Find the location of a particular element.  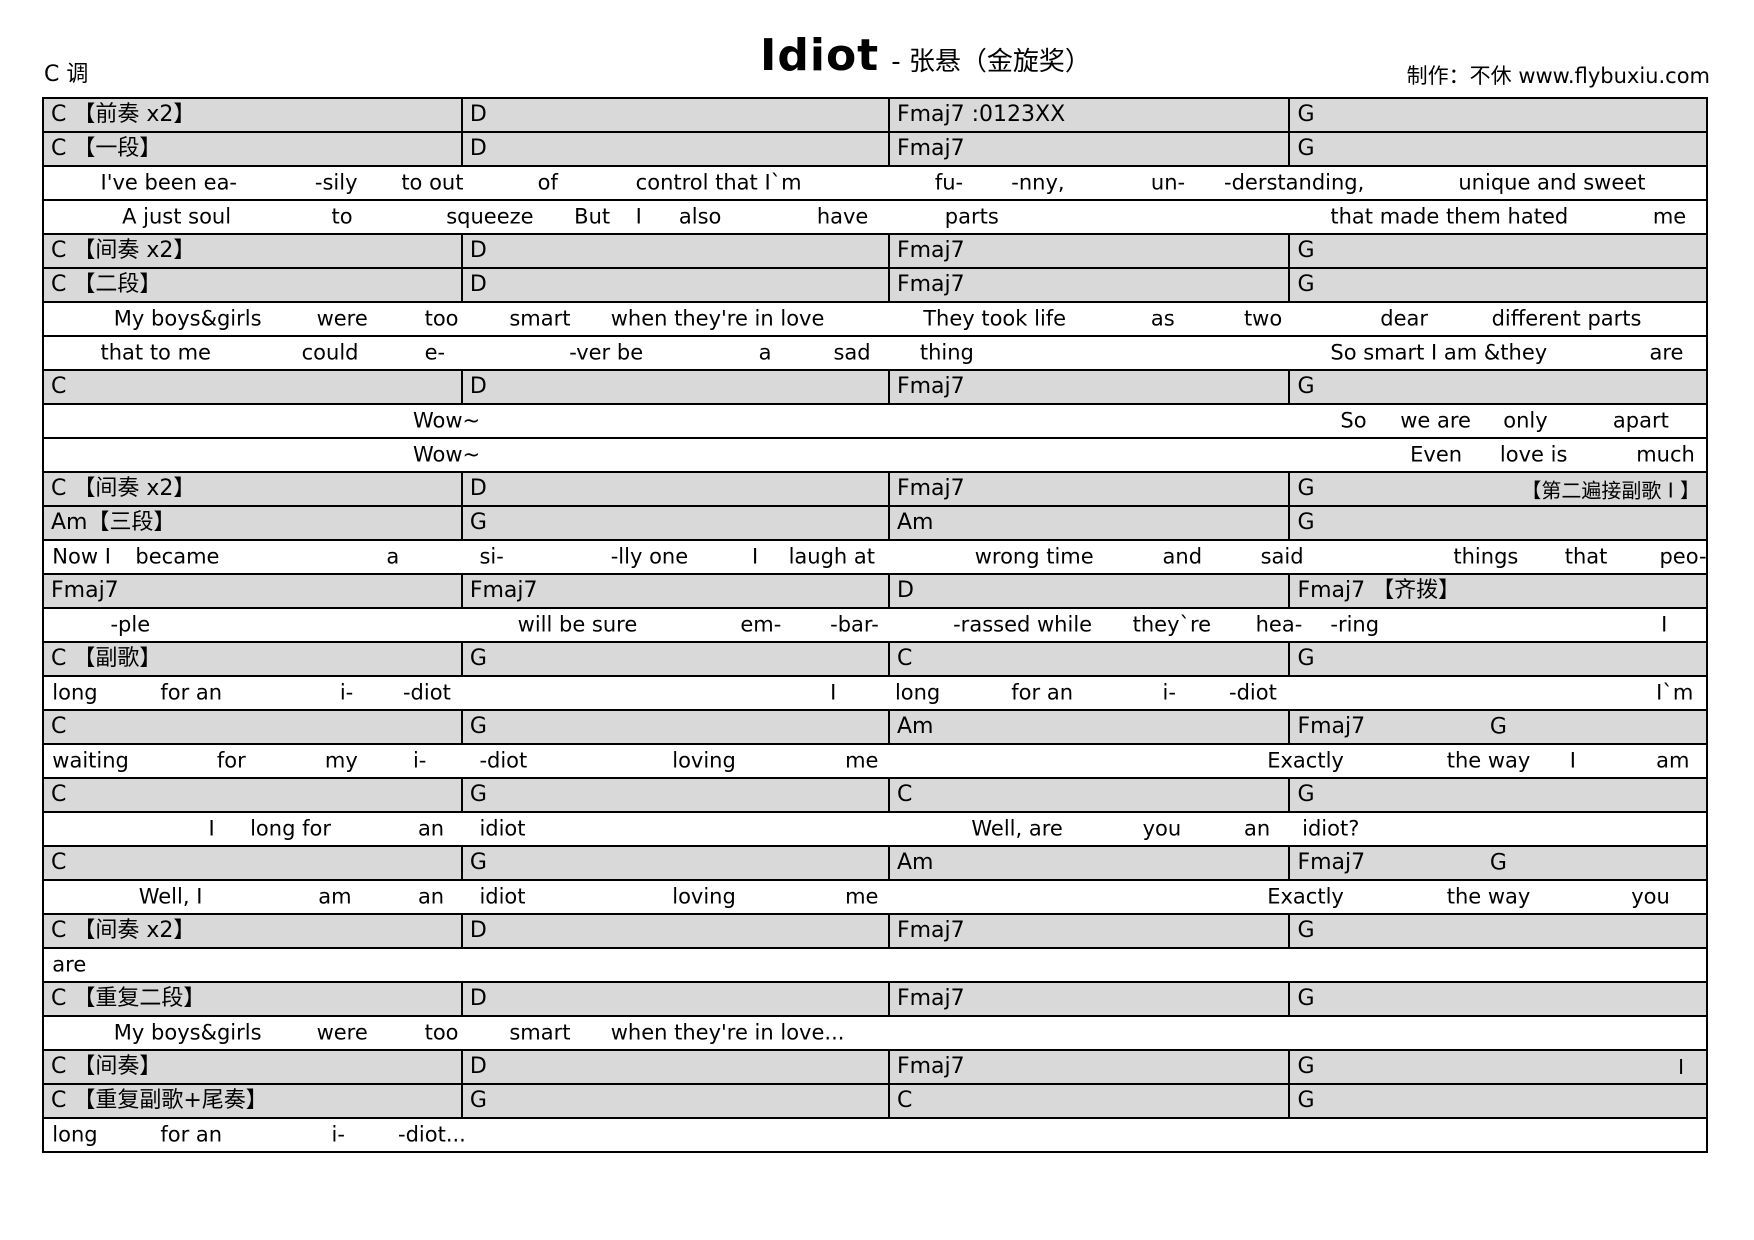

lyric-word: waiting is located at coordinates (90, 760).